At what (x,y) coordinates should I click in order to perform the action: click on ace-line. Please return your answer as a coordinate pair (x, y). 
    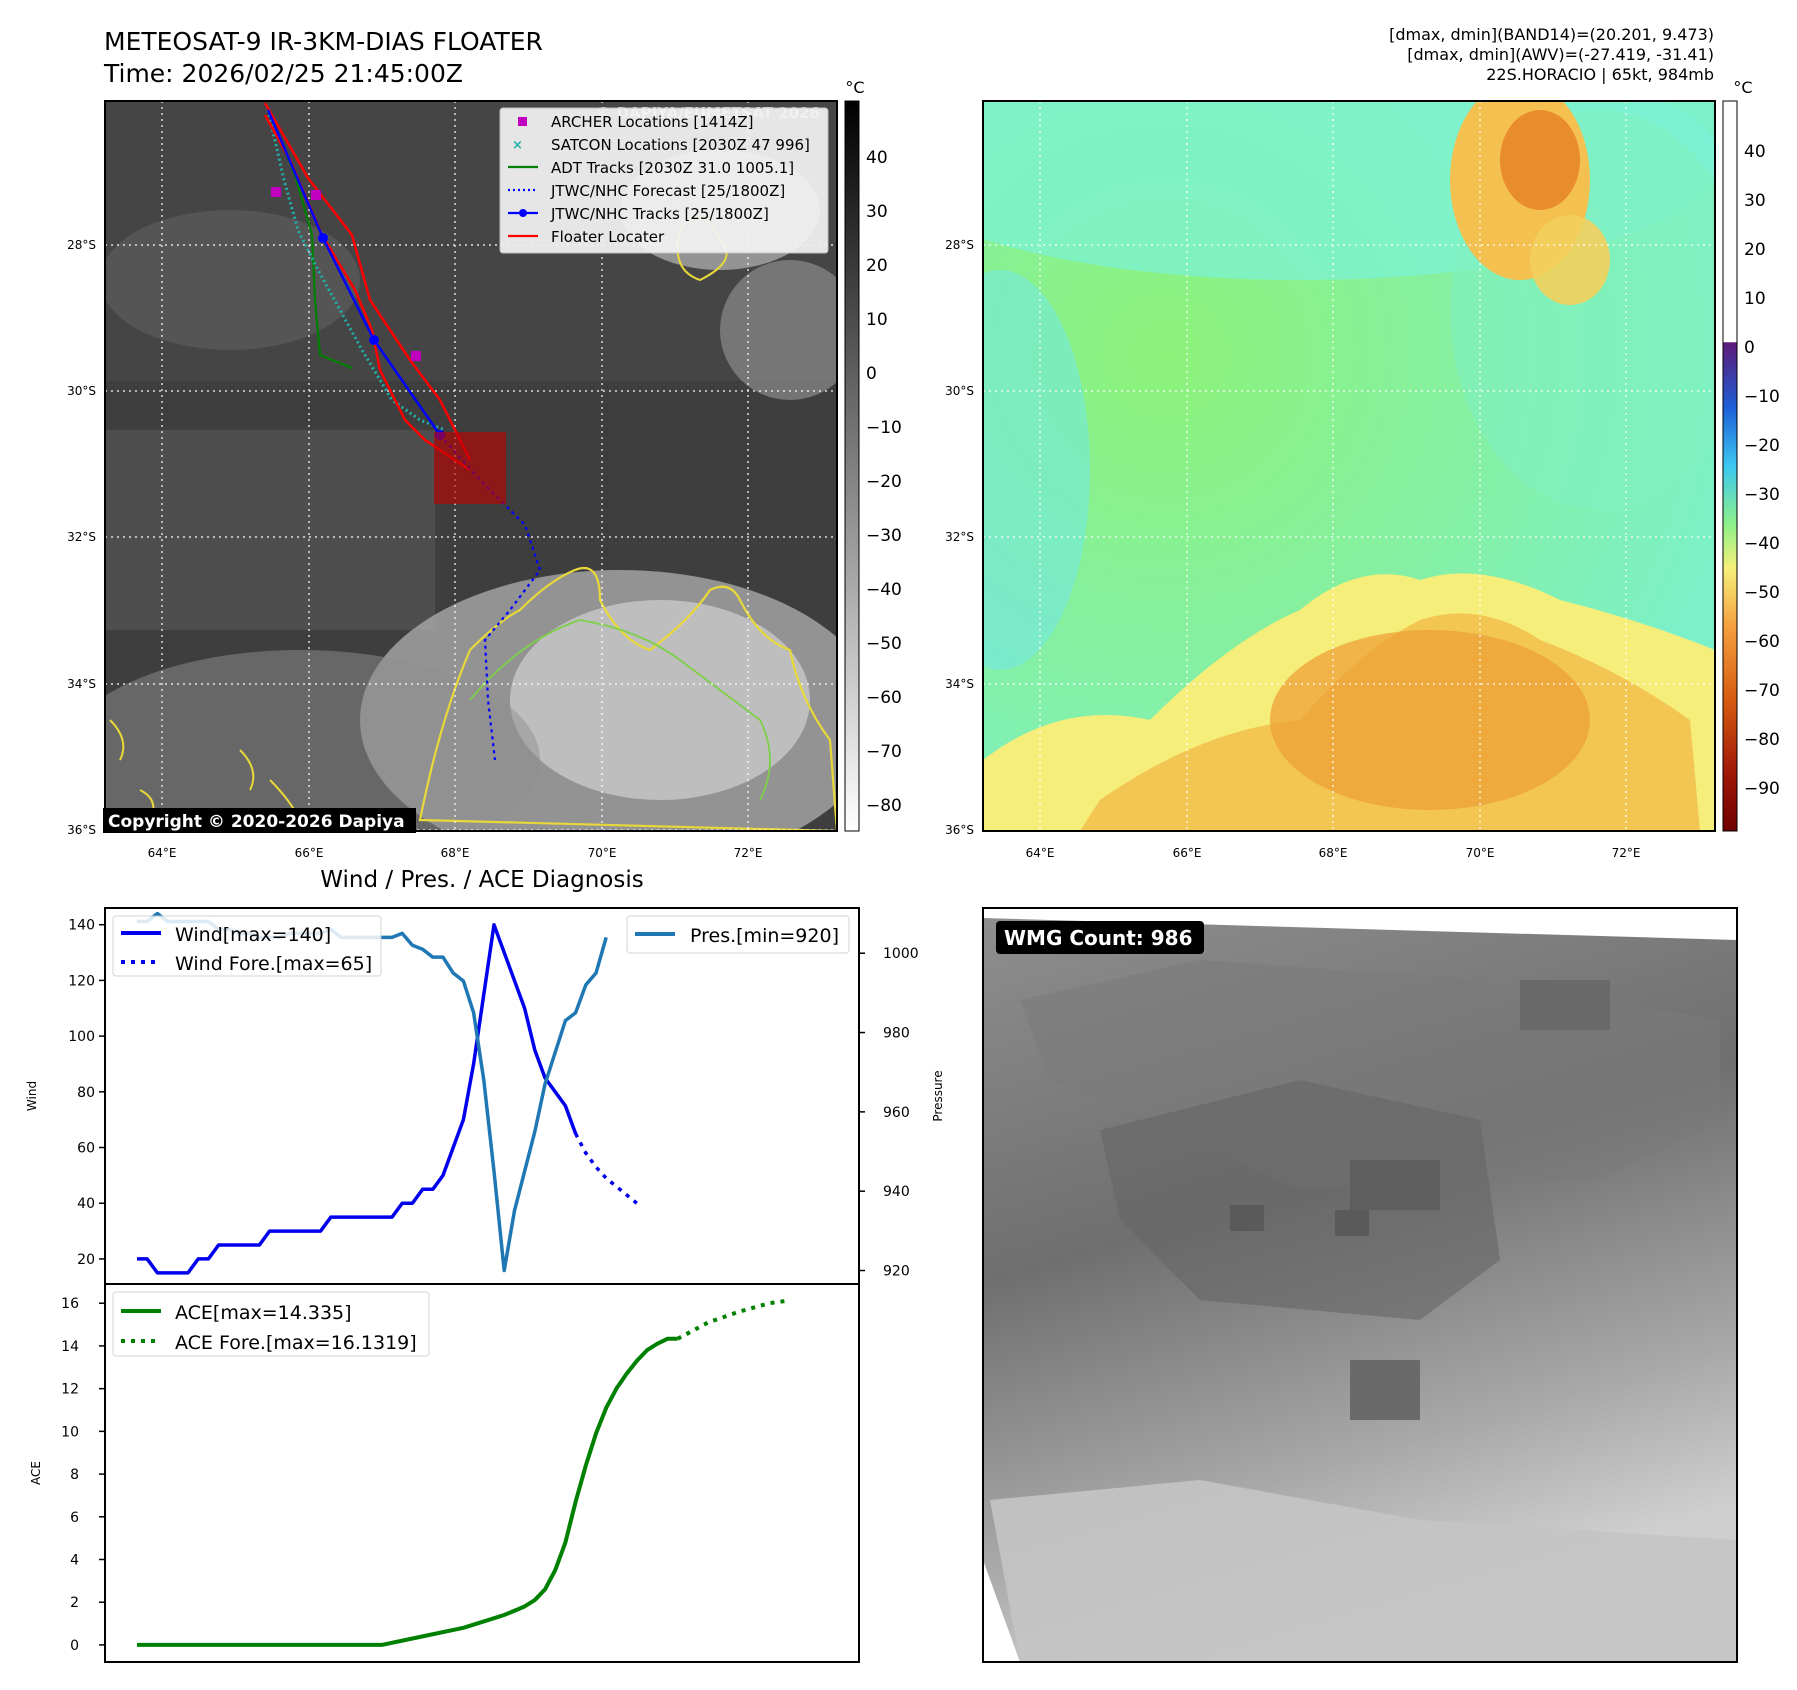
    Looking at the image, I should click on (407, 1491).